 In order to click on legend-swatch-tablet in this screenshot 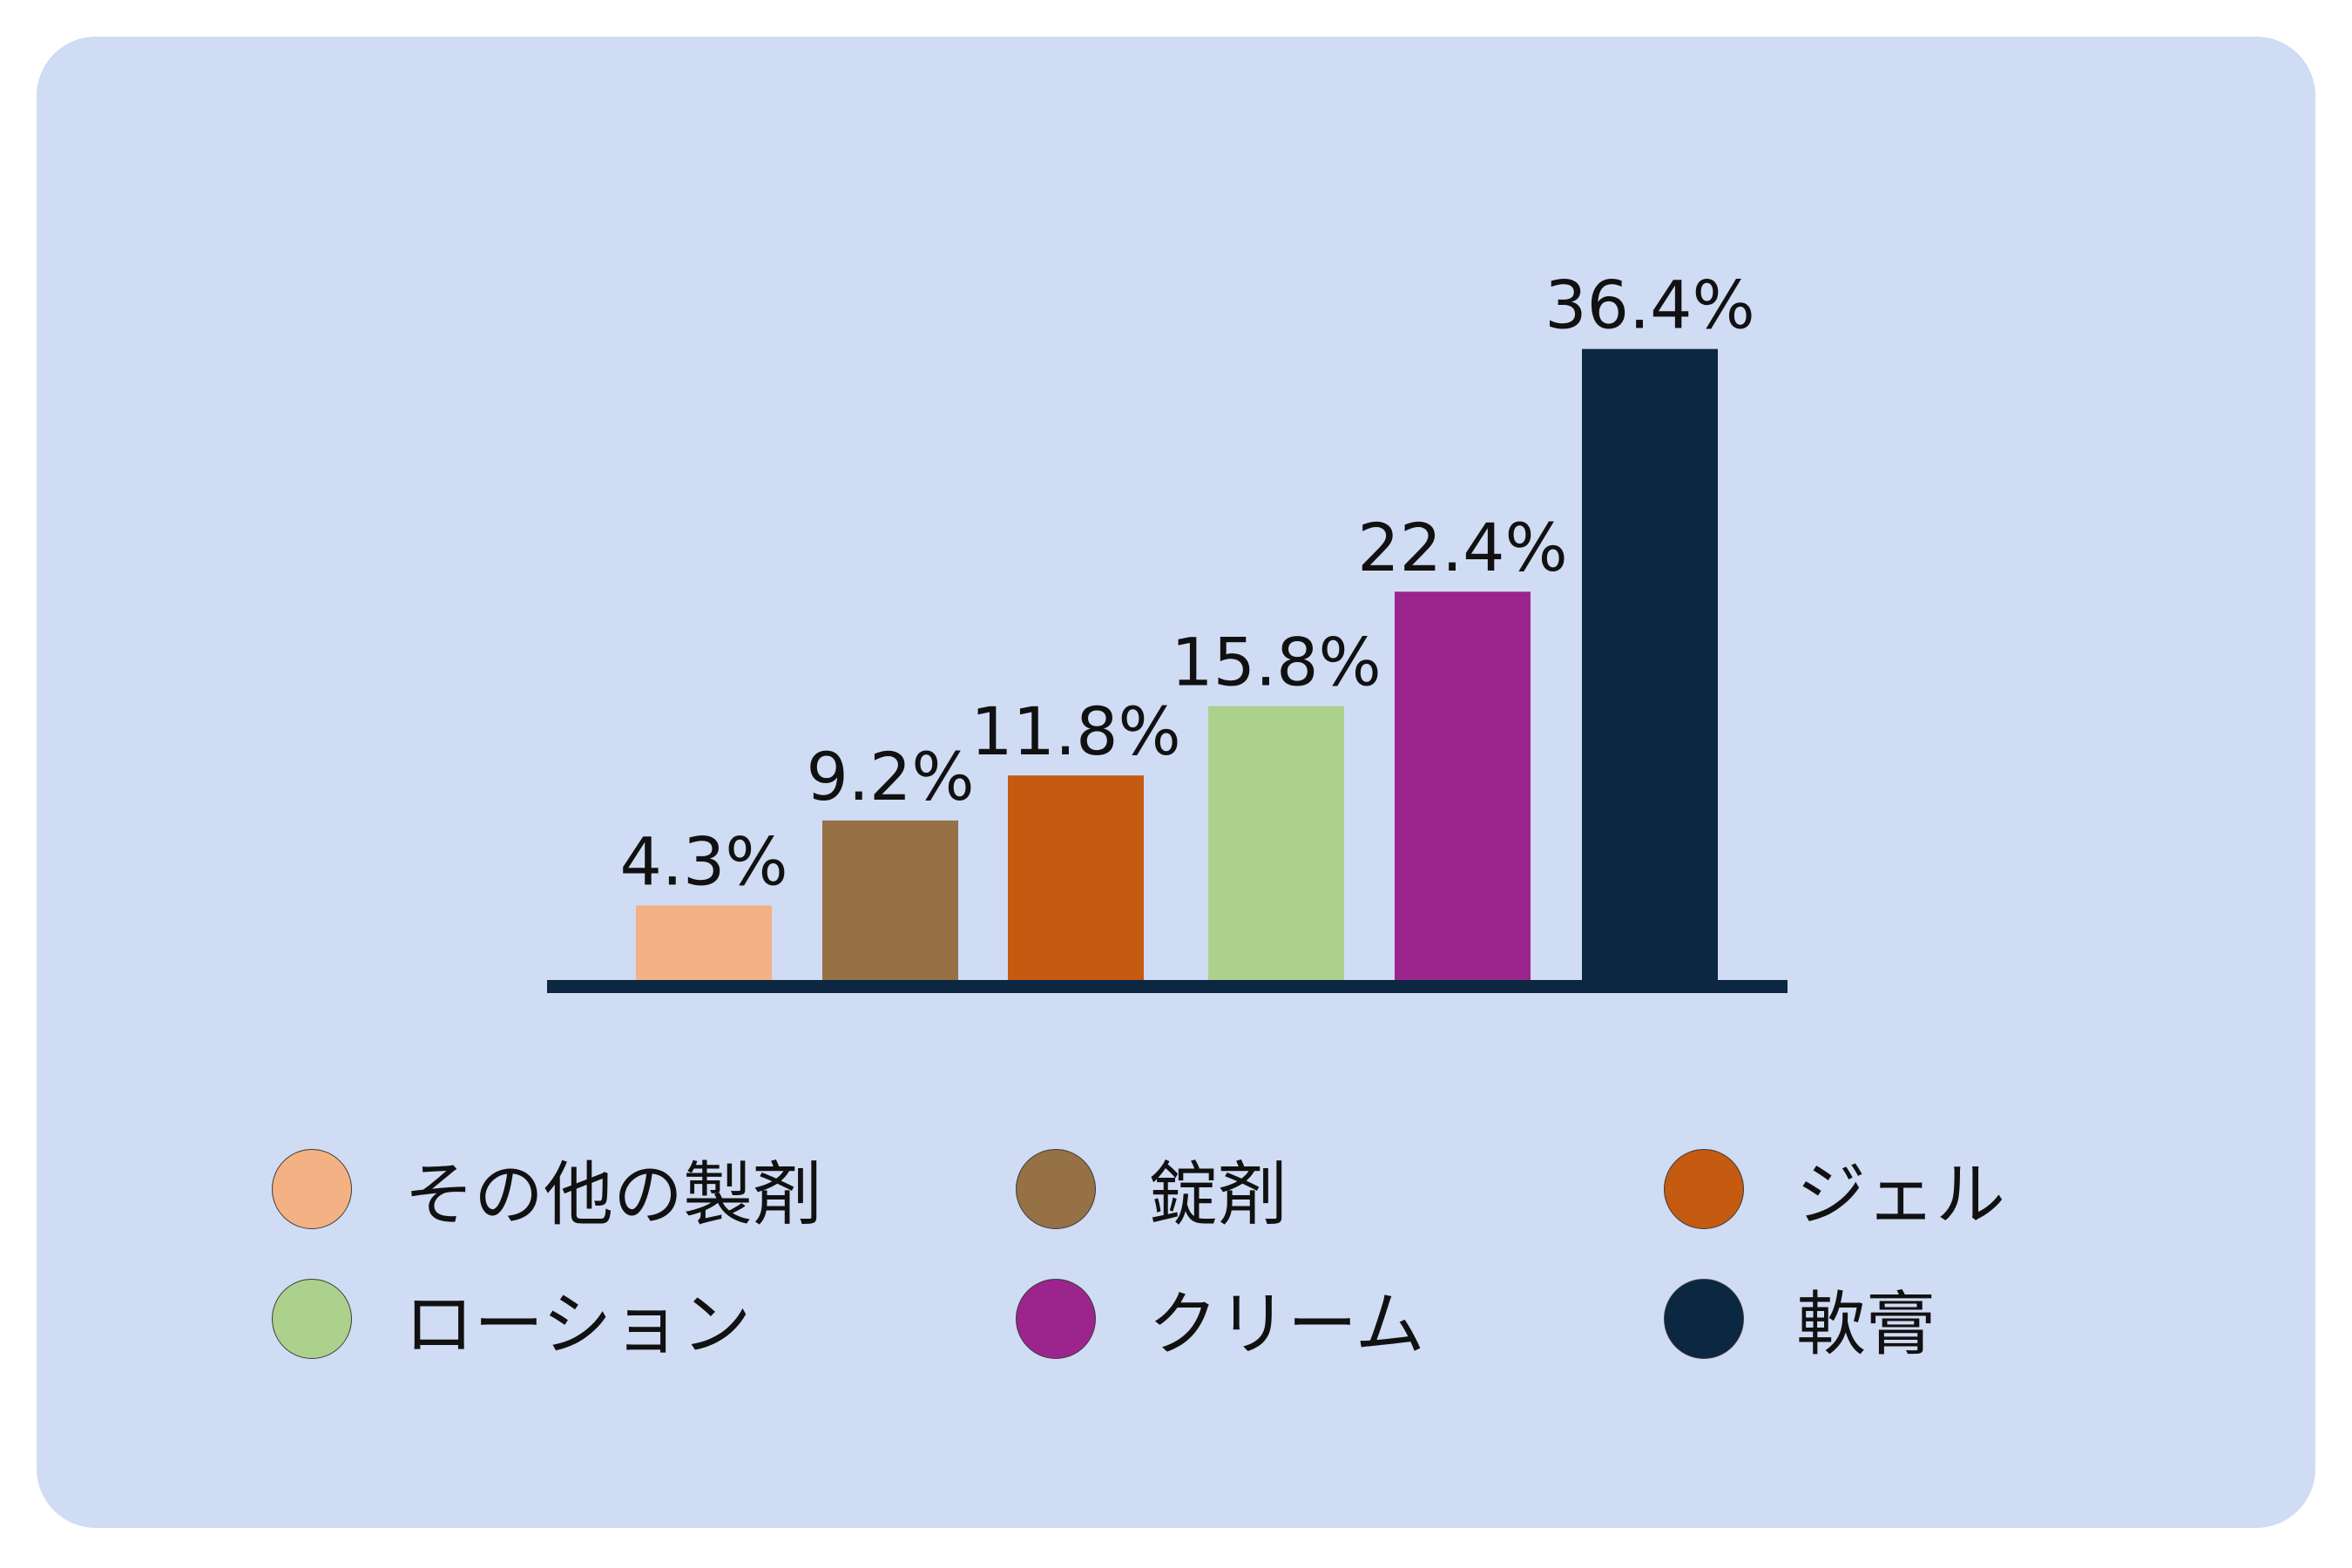, I will do `click(1056, 1189)`.